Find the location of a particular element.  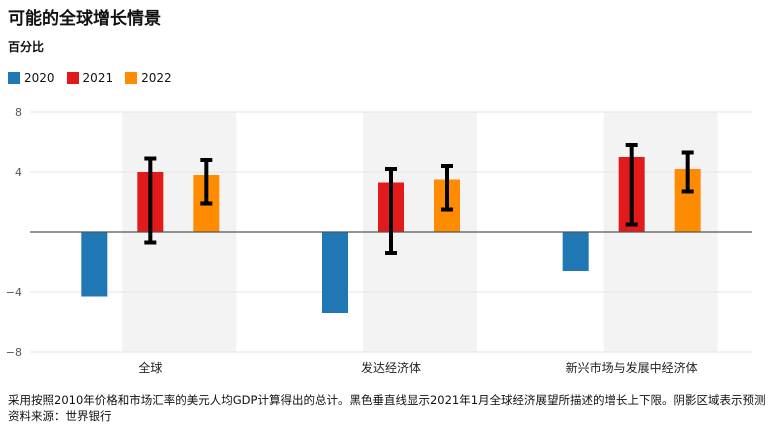

source-text: 资料来源：世界银行 is located at coordinates (60, 416).